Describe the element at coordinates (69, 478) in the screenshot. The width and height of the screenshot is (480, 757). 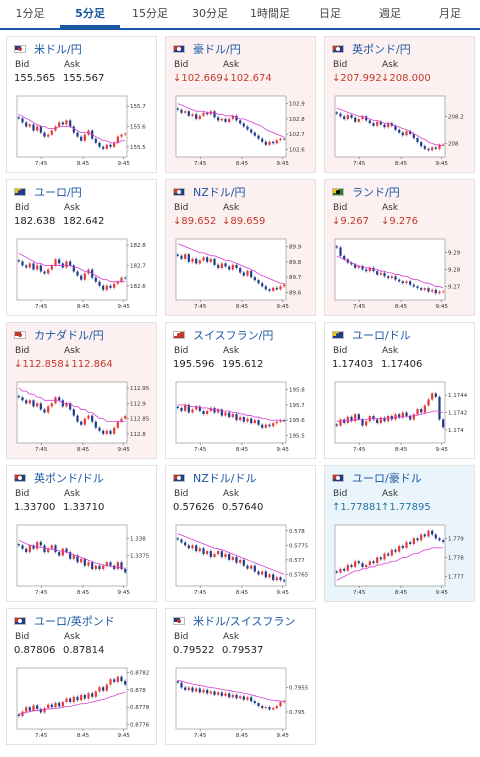
I see `pair-name: 英ポンド/ドル` at that location.